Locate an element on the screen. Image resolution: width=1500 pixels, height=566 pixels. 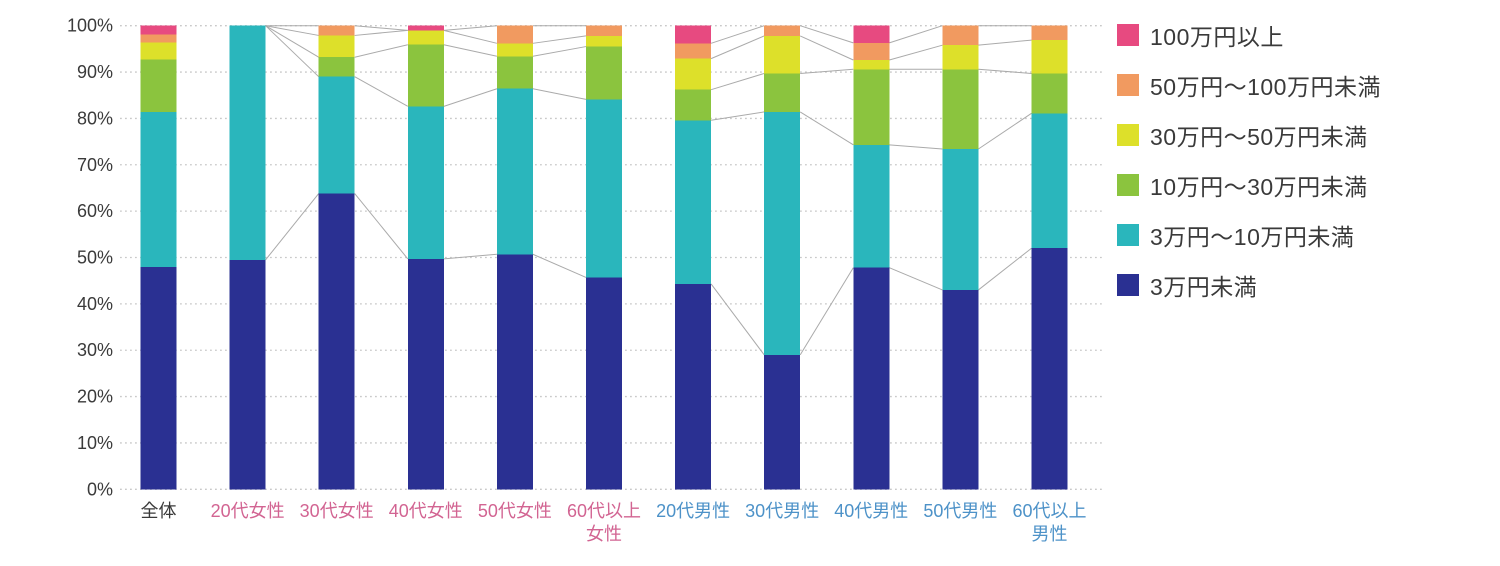
x-axis-category-label: 50代女性 is located at coordinates (515, 511).